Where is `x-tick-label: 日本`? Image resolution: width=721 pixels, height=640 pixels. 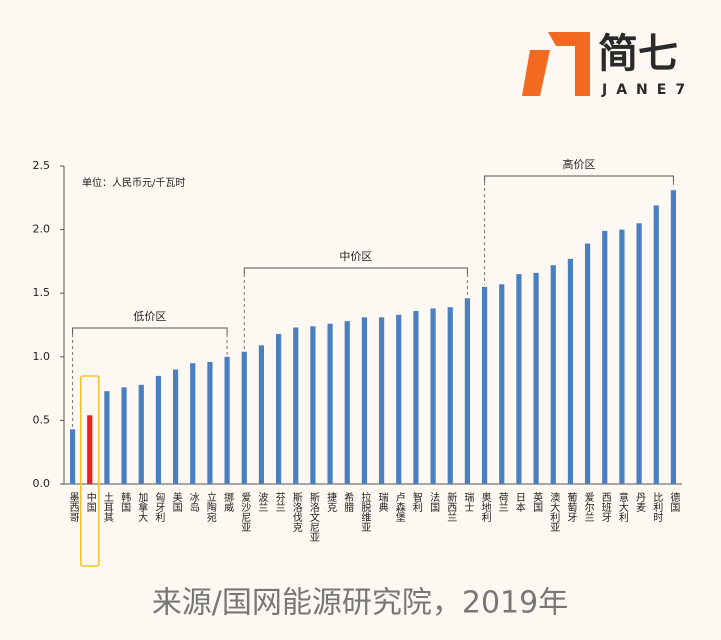
x-tick-label: 日本 is located at coordinates (519, 502).